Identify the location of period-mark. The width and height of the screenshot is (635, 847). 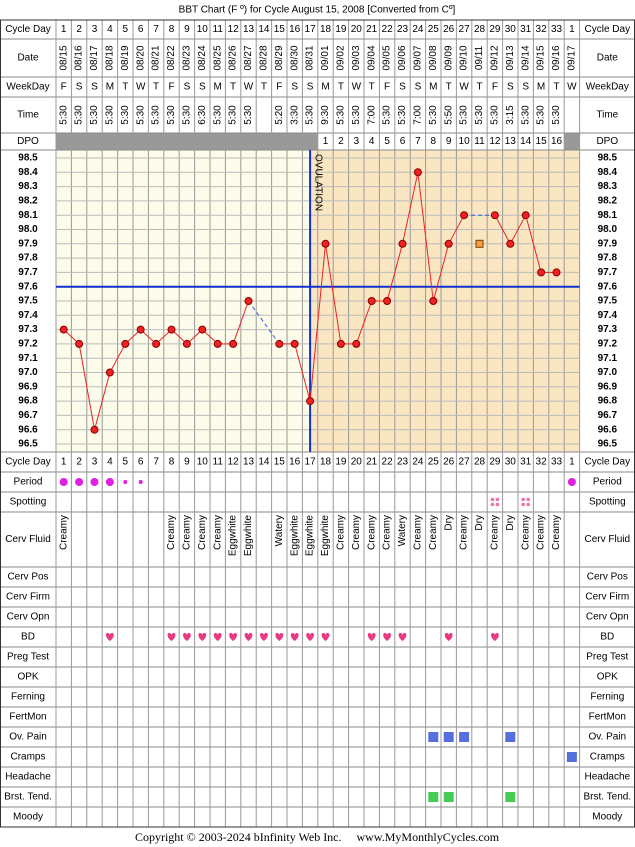
(63, 482).